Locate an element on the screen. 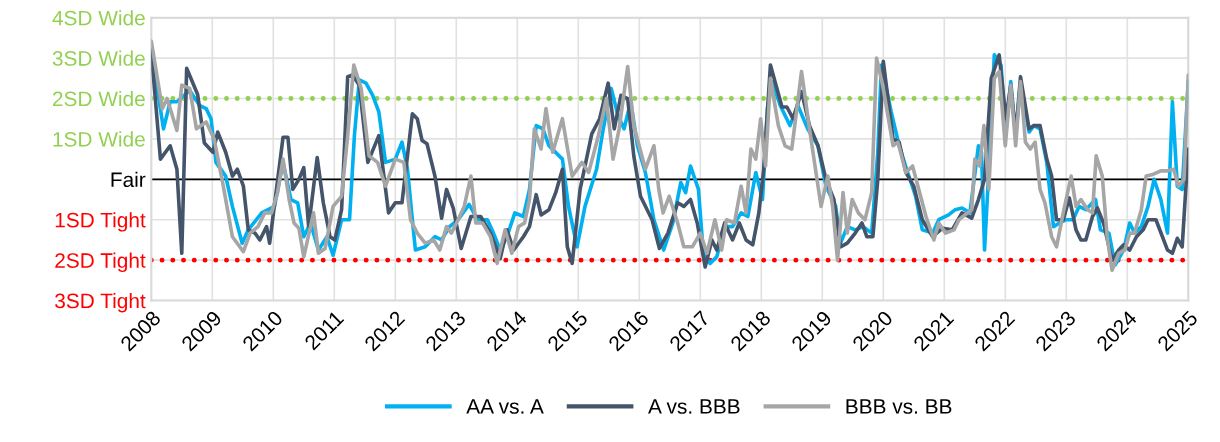  y-tick-label: 1SD Wide is located at coordinates (99, 139).